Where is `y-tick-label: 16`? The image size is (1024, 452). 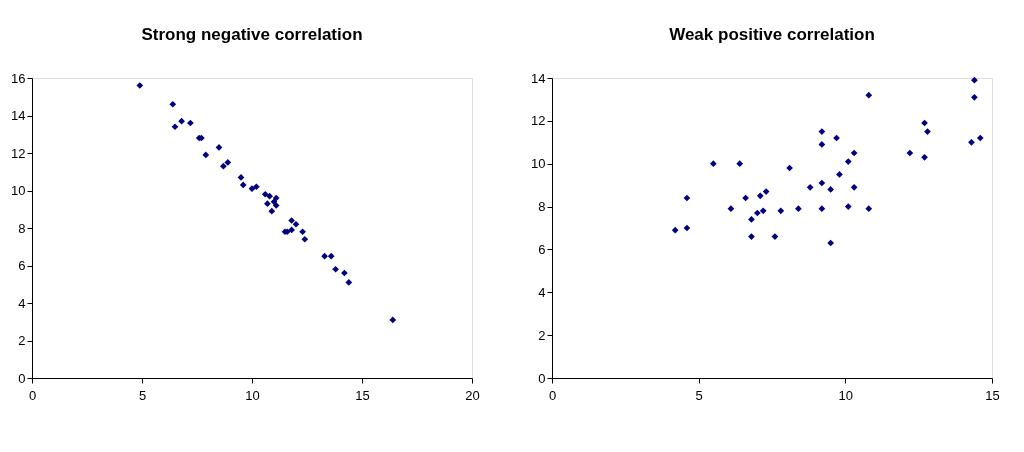
y-tick-label: 16 is located at coordinates (18, 78).